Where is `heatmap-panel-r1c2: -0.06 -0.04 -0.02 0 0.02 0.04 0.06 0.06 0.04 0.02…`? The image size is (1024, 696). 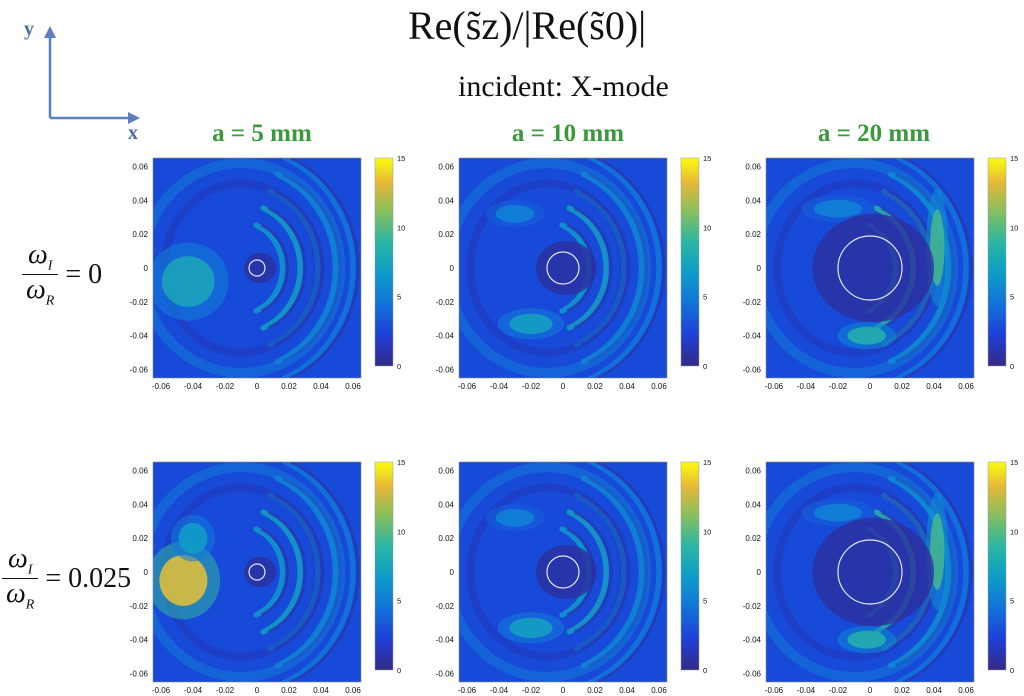
heatmap-panel-r1c2: -0.06 -0.04 -0.02 0 0.02 0.04 0.06 0.06 0.04 0.02… is located at coordinates (881, 576).